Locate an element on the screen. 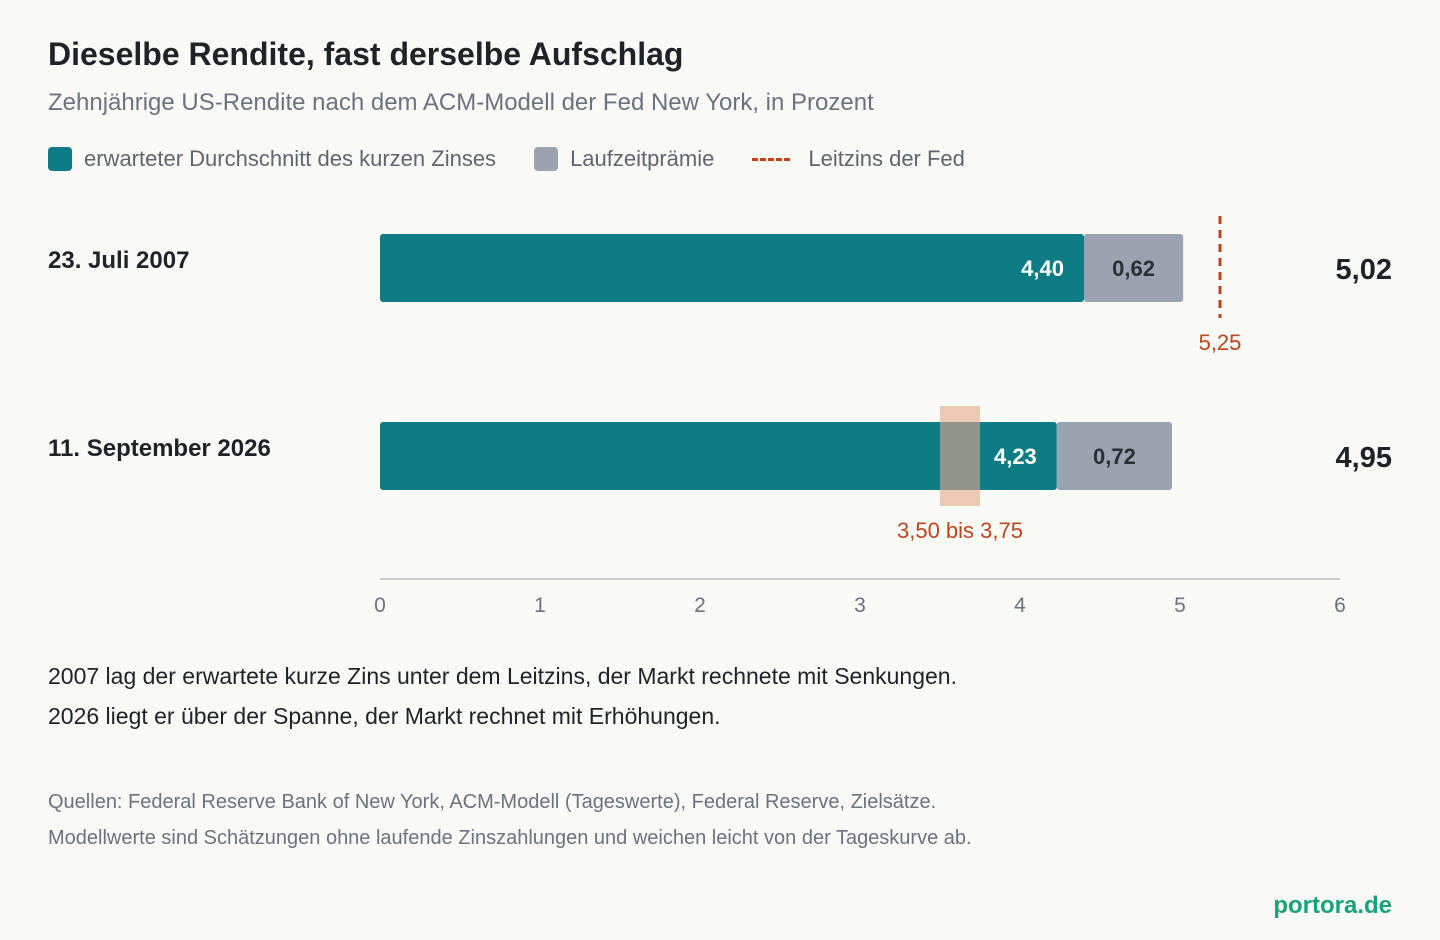 This screenshot has height=940, width=1440. brand-logo: portora.de is located at coordinates (1332, 905).